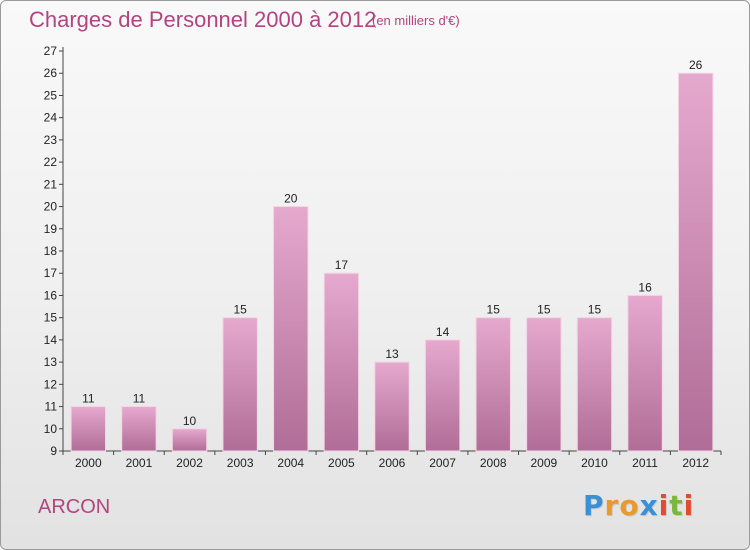  I want to click on x-tick-label: 2001, so click(139, 463).